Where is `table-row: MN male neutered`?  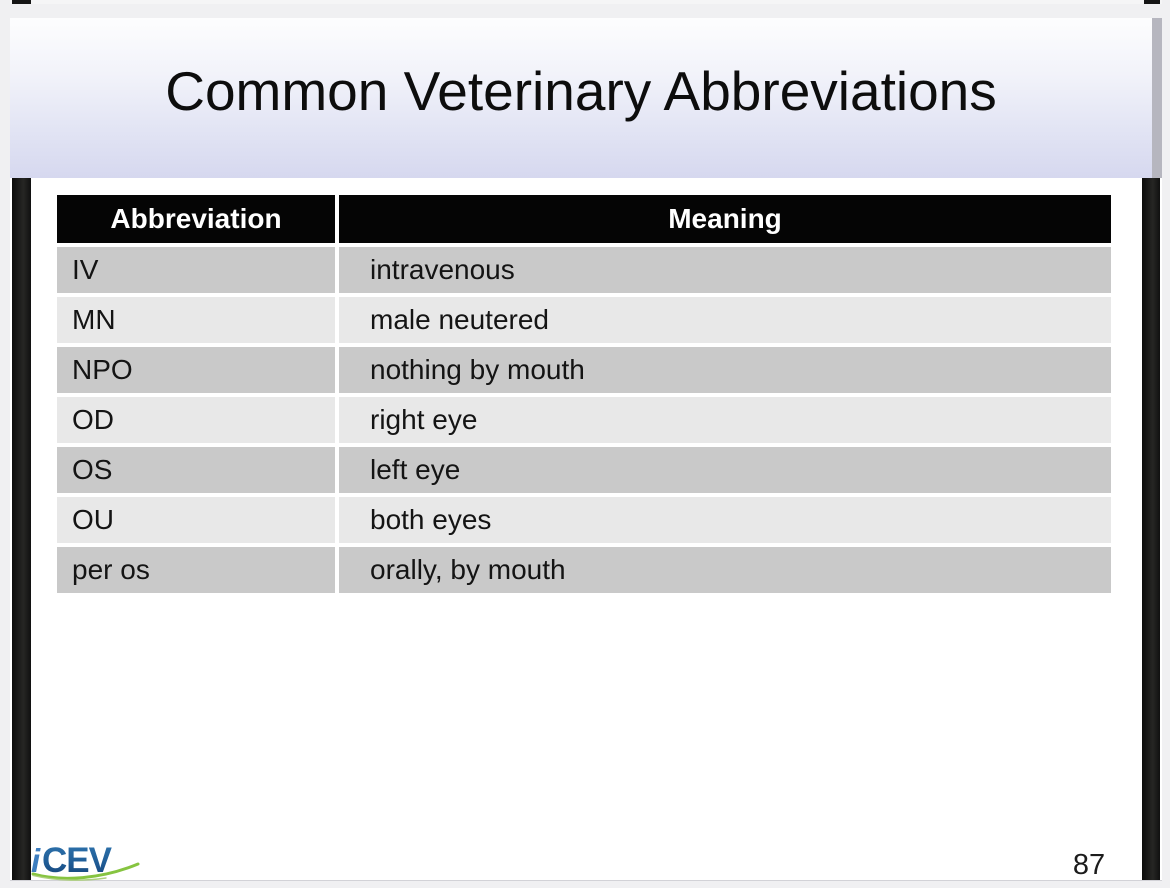
table-row: MN male neutered is located at coordinates (584, 320).